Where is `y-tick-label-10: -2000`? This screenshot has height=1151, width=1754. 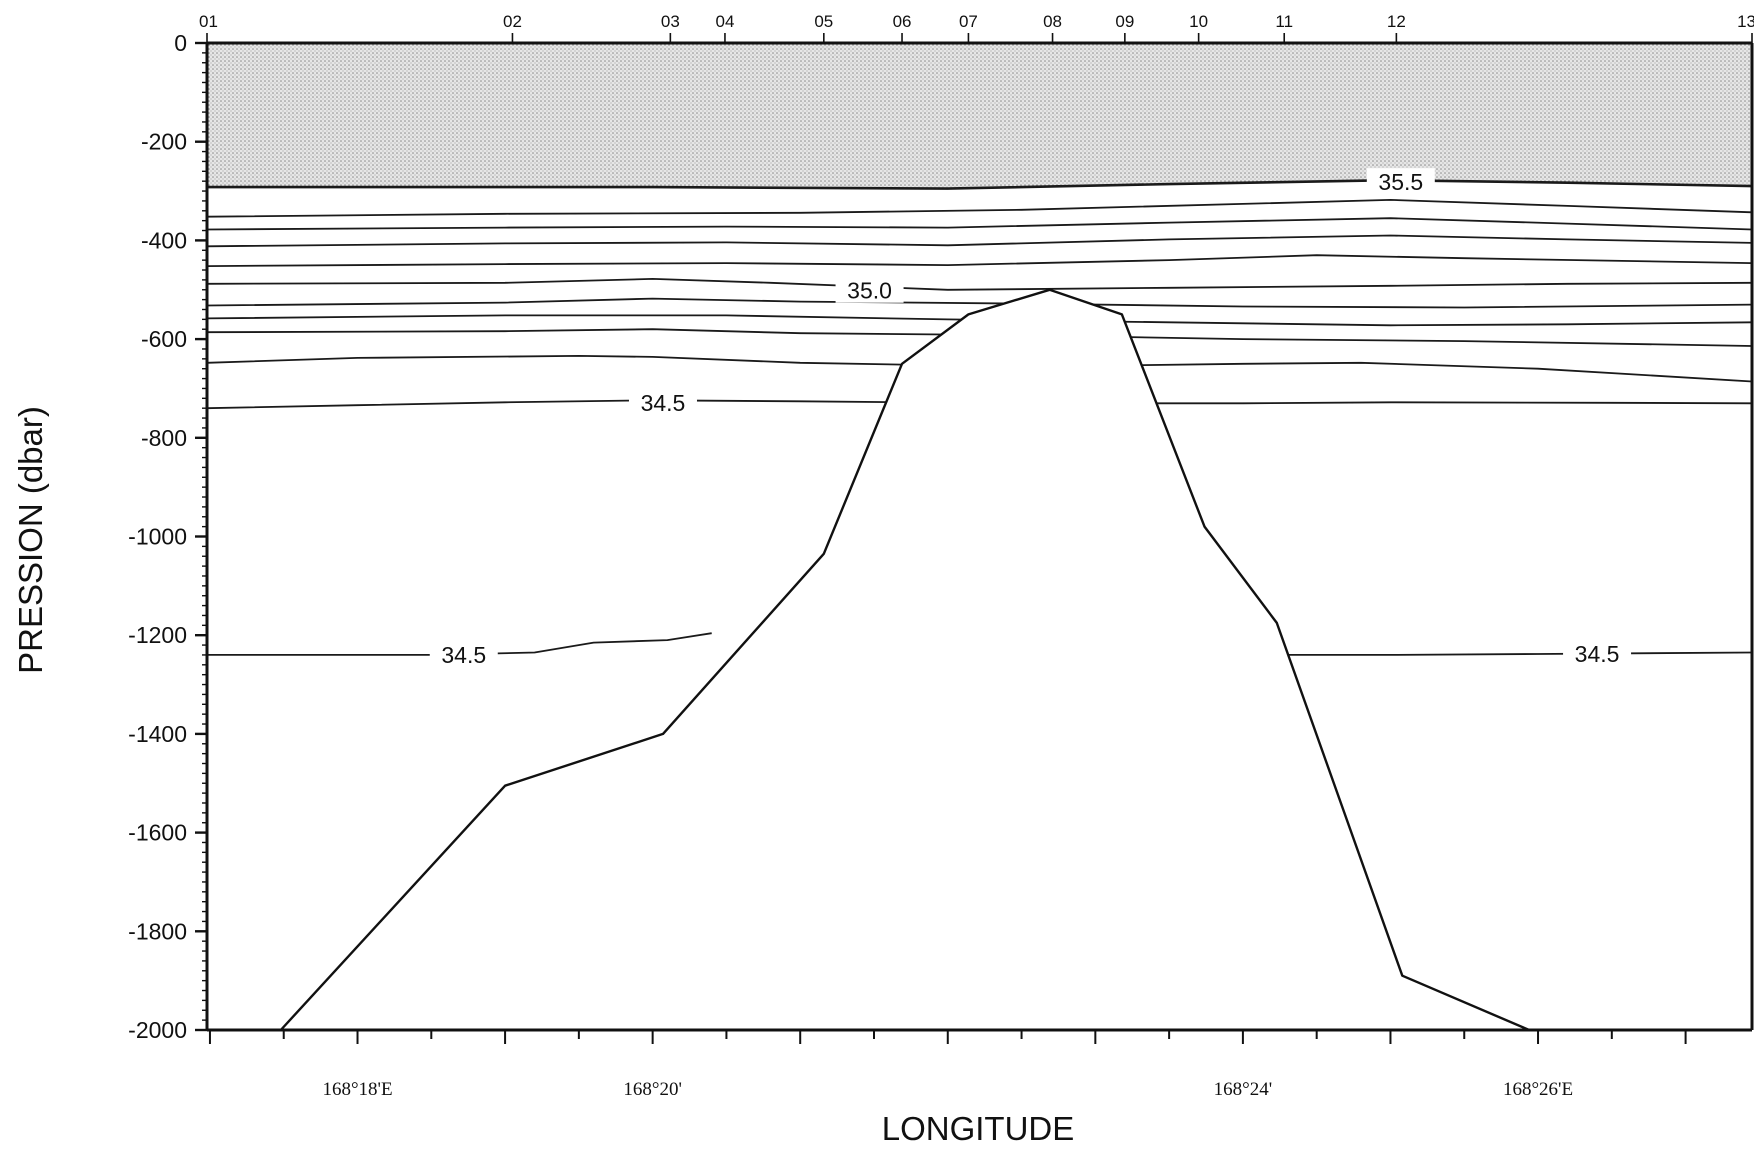
y-tick-label-10: -2000 is located at coordinates (157, 1030).